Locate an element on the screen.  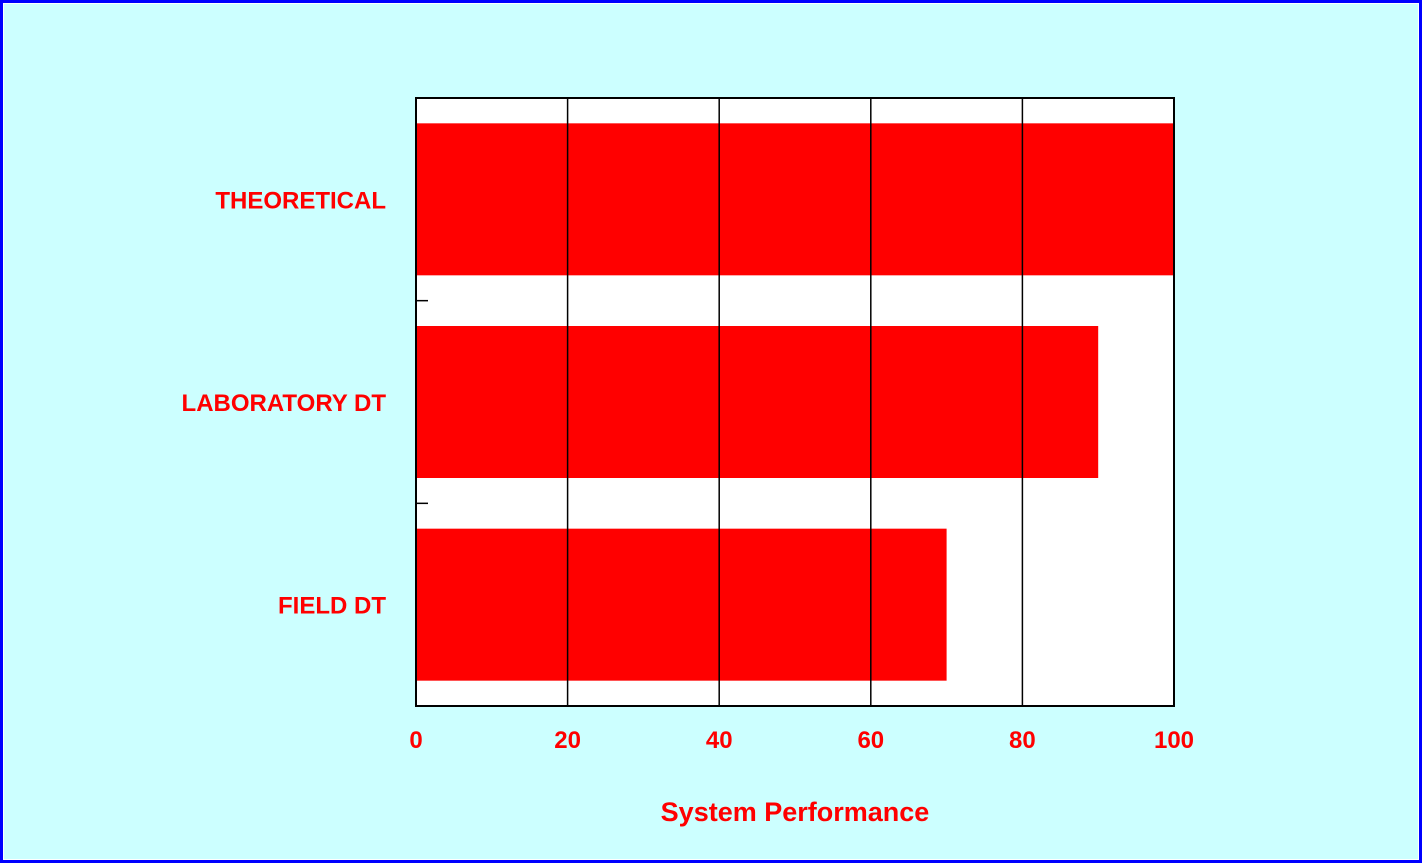
x-tick-label: 20 is located at coordinates (567, 740).